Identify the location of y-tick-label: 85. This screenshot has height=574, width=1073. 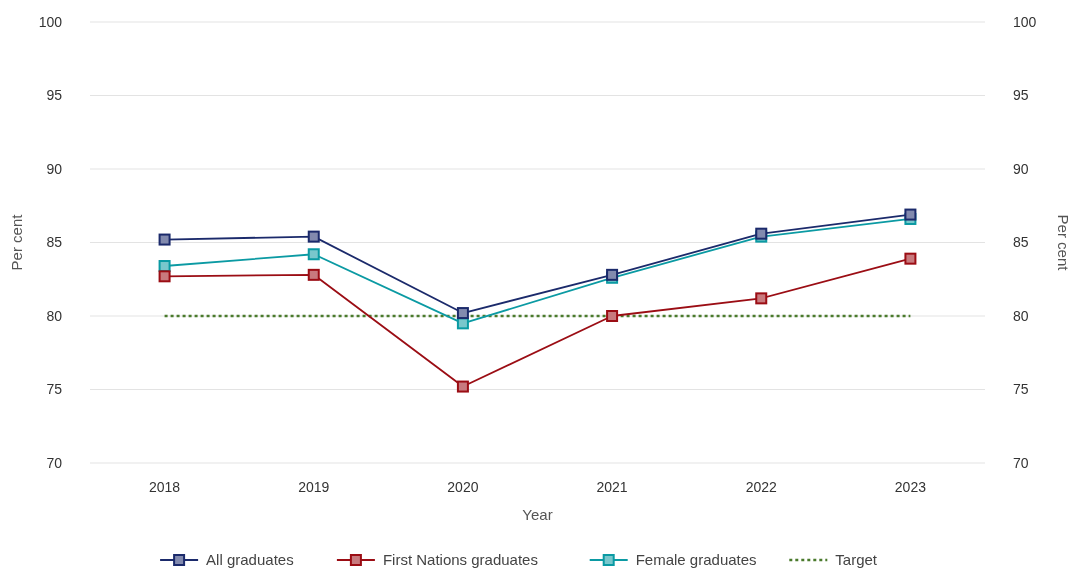
(54, 242).